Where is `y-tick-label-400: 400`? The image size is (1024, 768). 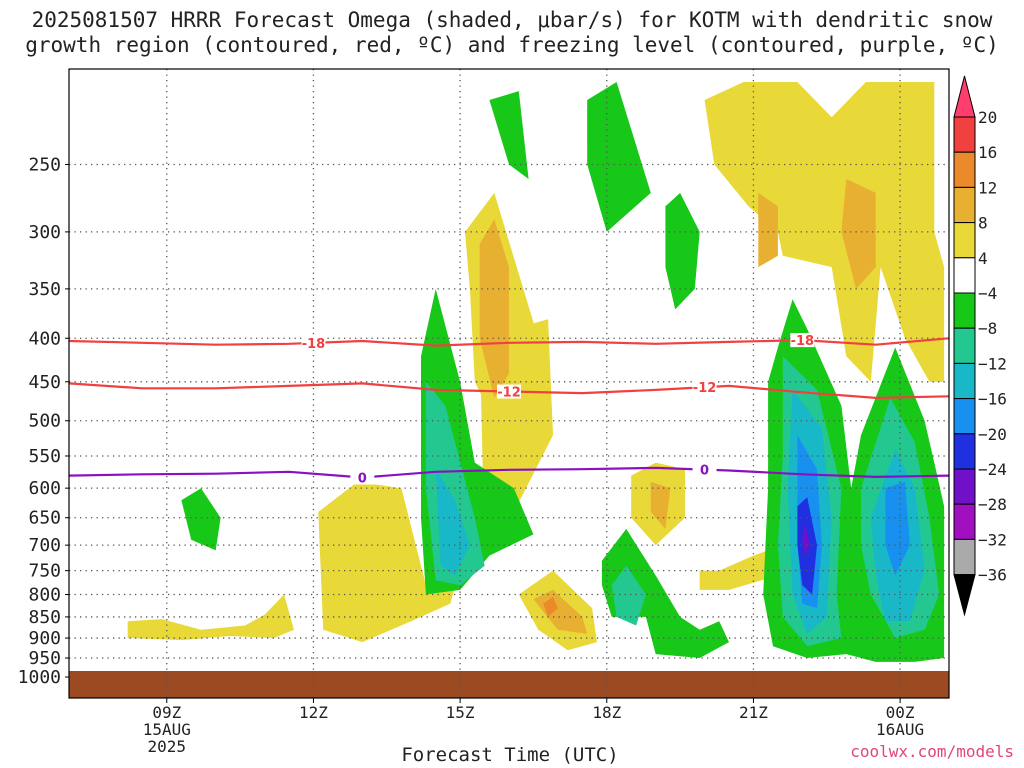
y-tick-label-400: 400 is located at coordinates (44, 338).